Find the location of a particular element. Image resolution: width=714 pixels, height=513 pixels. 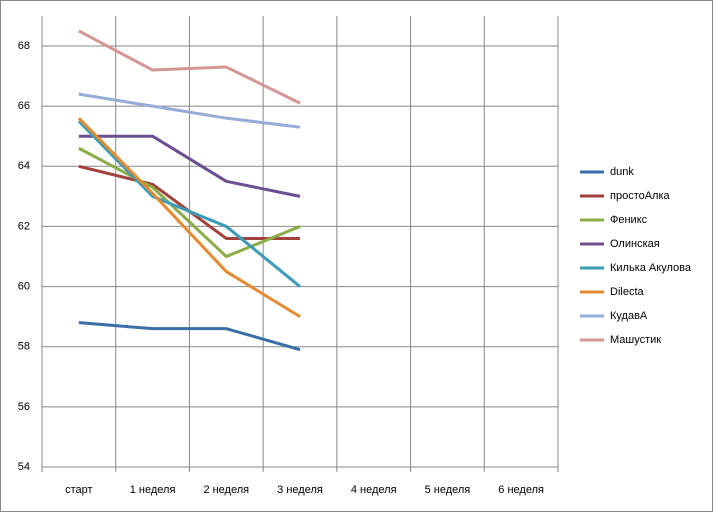

legend-label: простоАлка is located at coordinates (640, 196).